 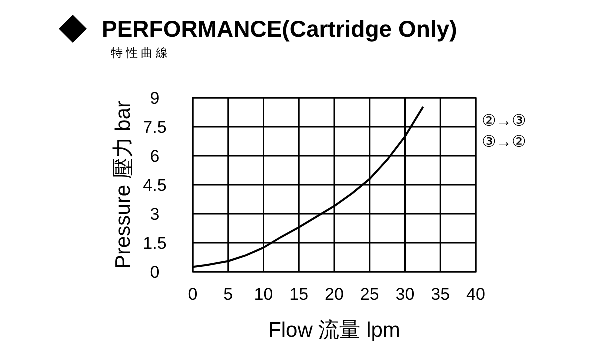 What do you see at coordinates (504, 121) in the screenshot?
I see `text: ②→③` at bounding box center [504, 121].